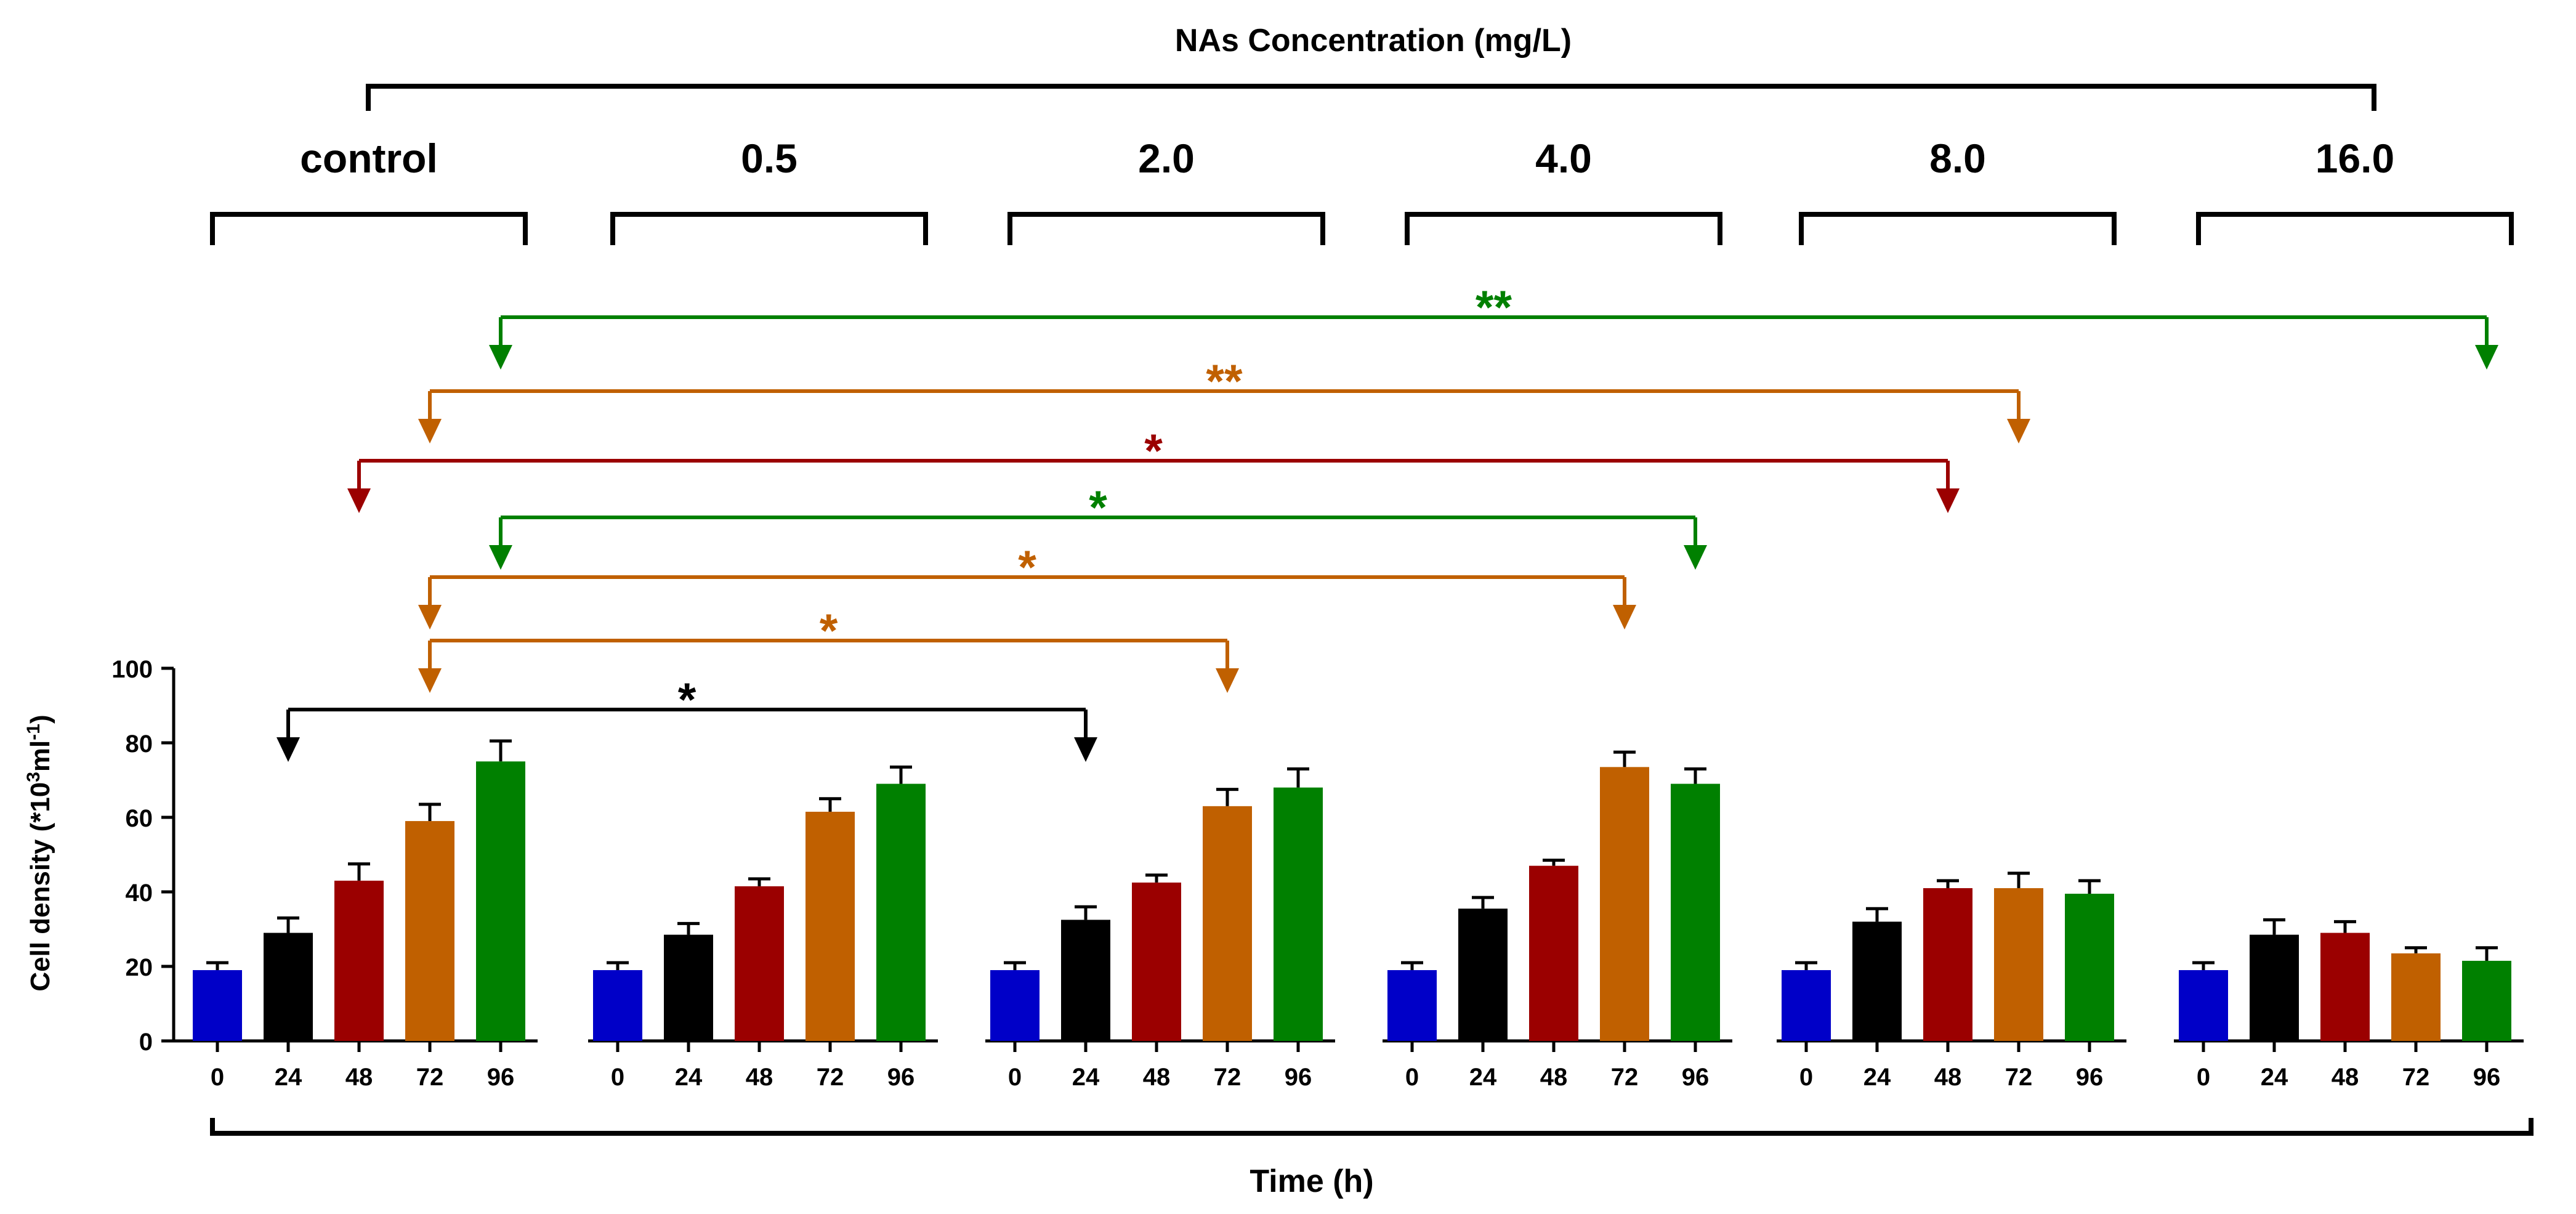  Describe the element at coordinates (40, 719) in the screenshot. I see `y-label-end: )` at that location.